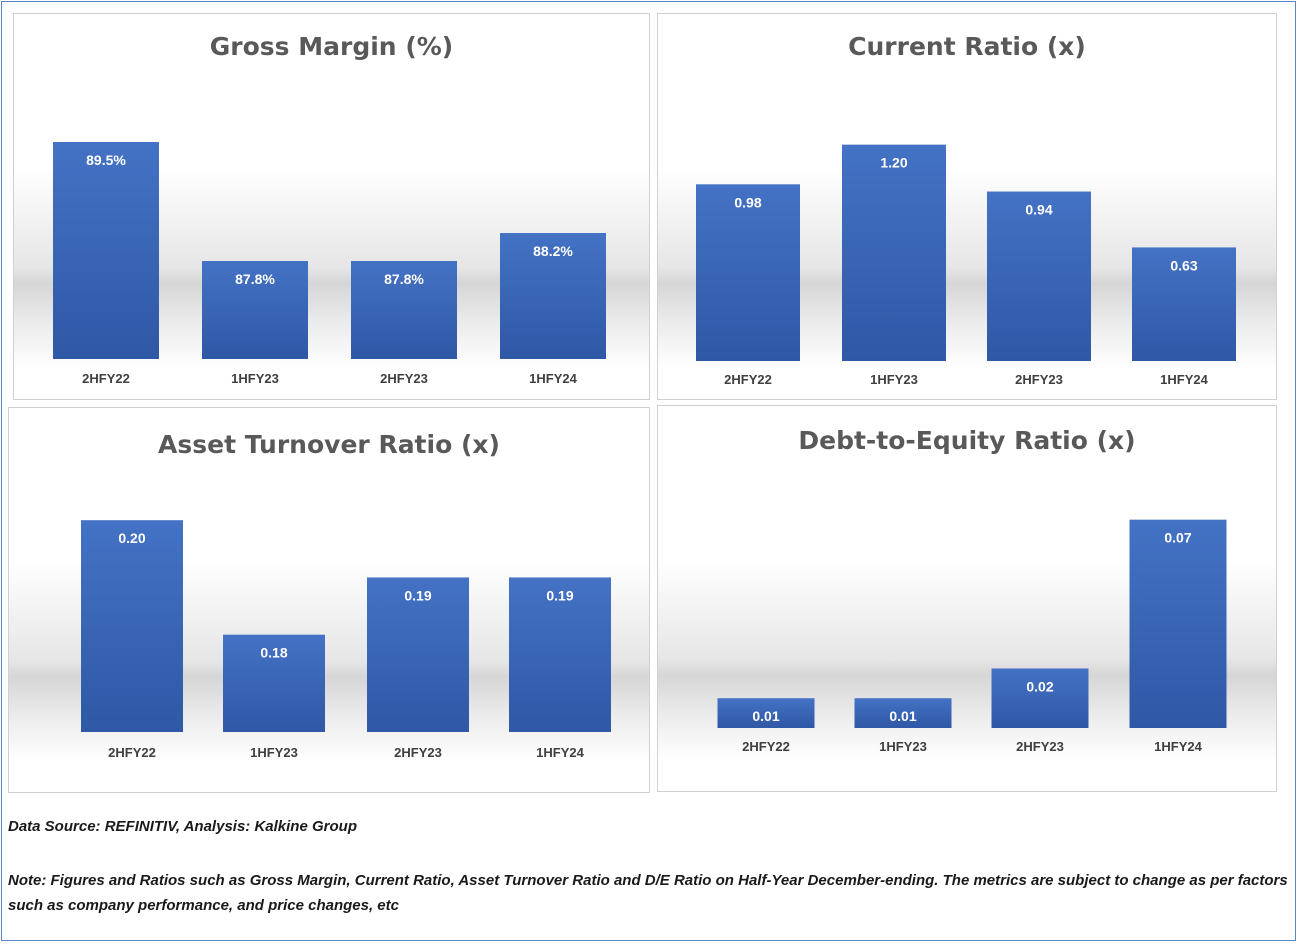 Image resolution: width=1299 pixels, height=944 pixels. Describe the element at coordinates (967, 46) in the screenshot. I see `chart-title: Current Ratio (x)` at that location.